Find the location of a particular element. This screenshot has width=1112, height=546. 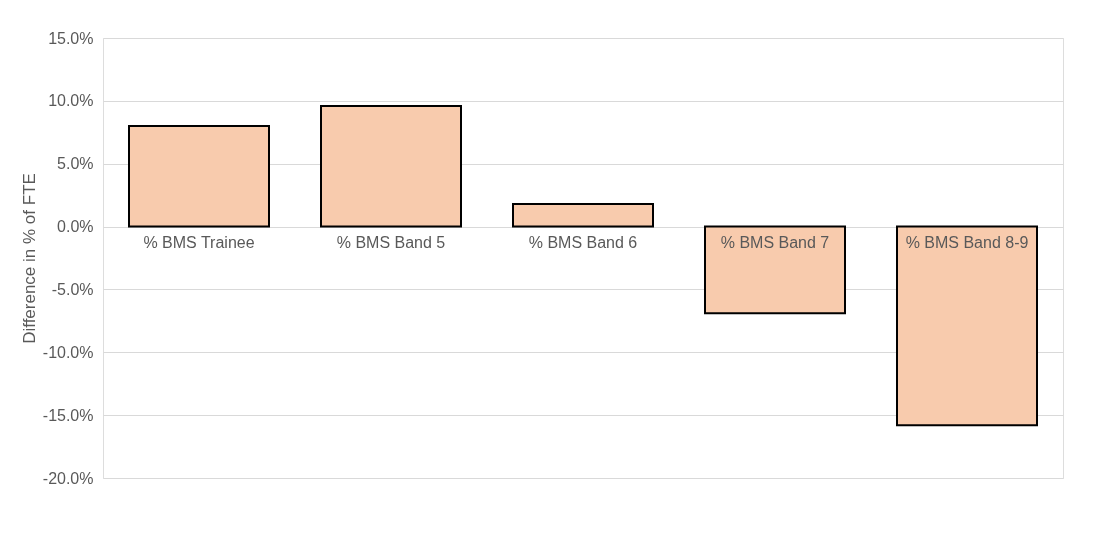

x-tick-label: % BMS Band 8-9 is located at coordinates (967, 243).